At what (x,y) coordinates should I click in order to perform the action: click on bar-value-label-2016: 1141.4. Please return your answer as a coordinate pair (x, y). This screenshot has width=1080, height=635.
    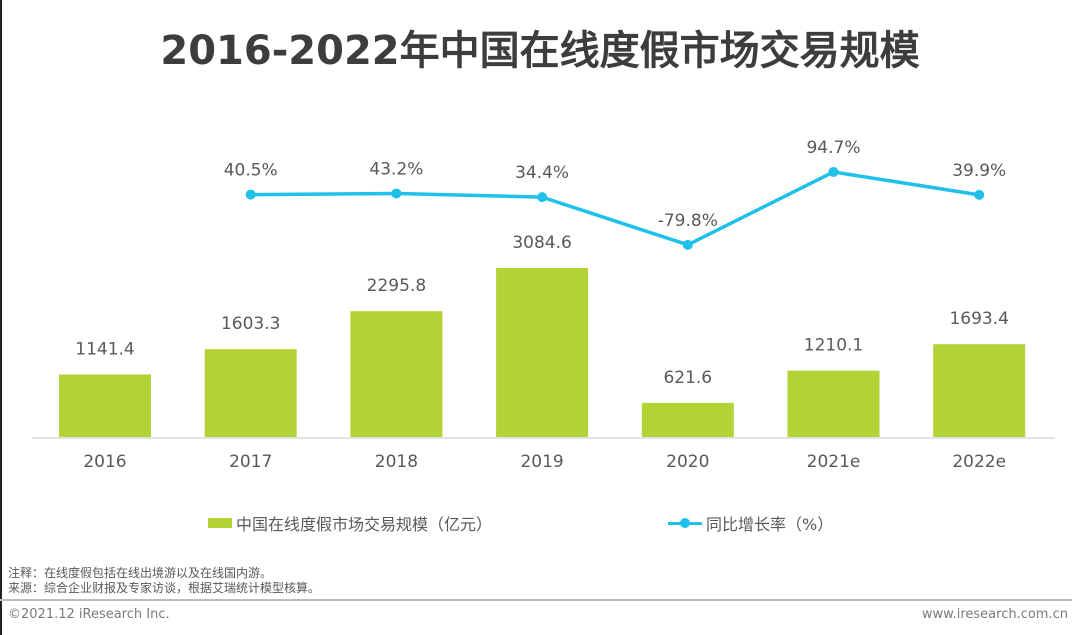
    Looking at the image, I should click on (104, 349).